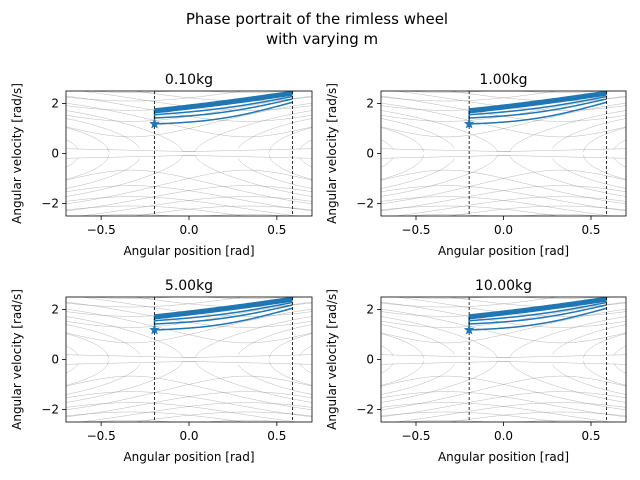  I want to click on figure-title-line1: Phase portrait of the rimless wheel, so click(317, 19).